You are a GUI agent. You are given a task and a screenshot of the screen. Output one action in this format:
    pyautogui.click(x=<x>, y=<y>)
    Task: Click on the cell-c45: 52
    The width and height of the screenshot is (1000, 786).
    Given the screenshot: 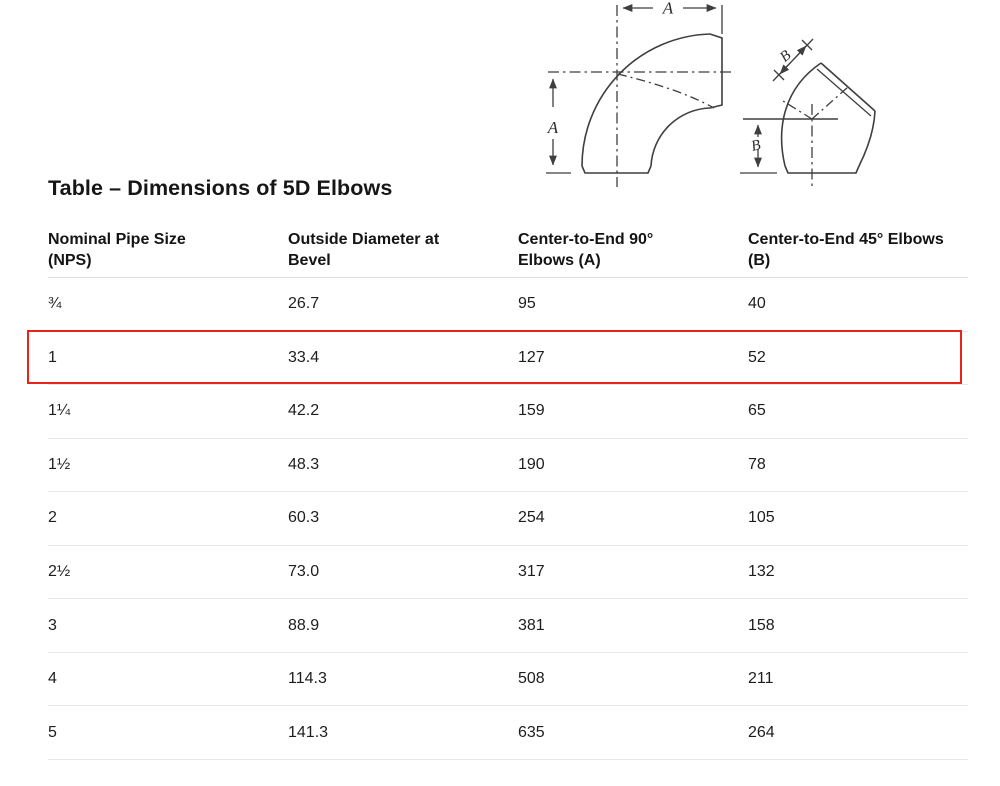 What is the action you would take?
    pyautogui.click(x=757, y=357)
    